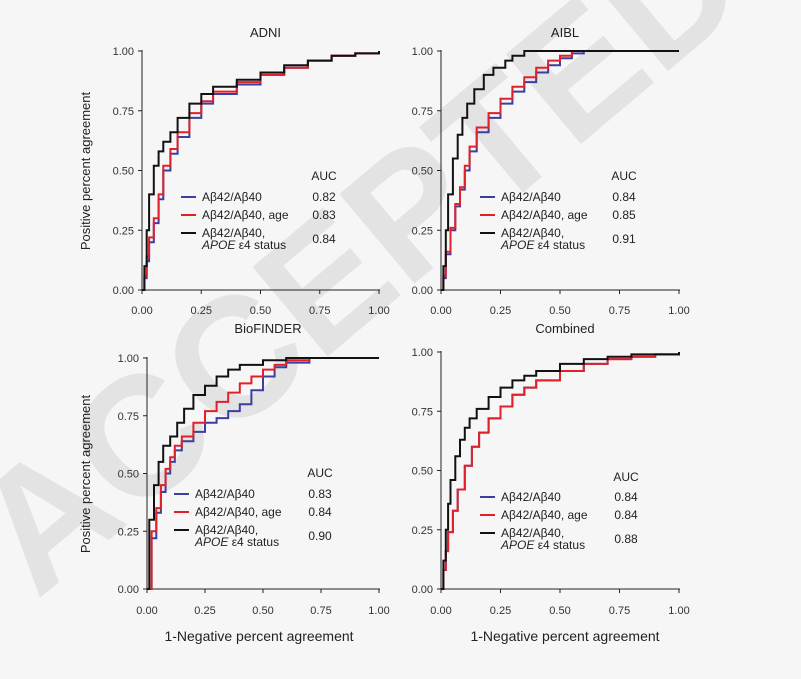 This screenshot has height=679, width=801. I want to click on legend-auc-value: 0.90, so click(320, 536).